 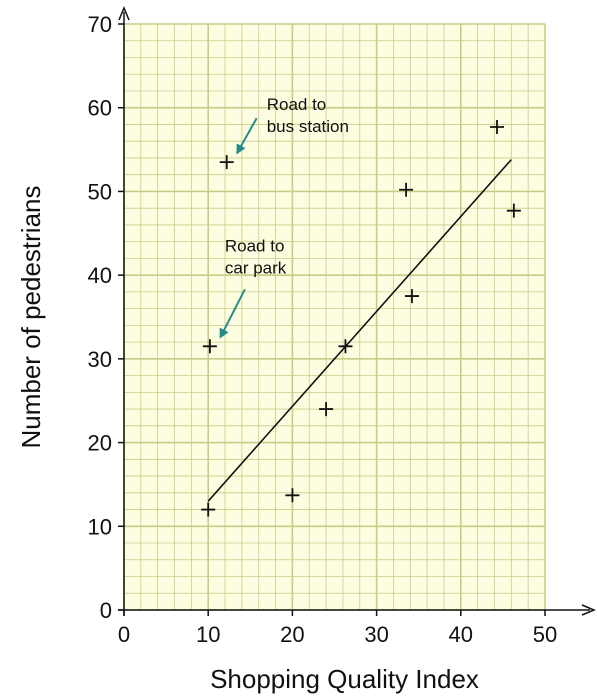 I want to click on x-tick-label: 10, so click(x=208, y=634).